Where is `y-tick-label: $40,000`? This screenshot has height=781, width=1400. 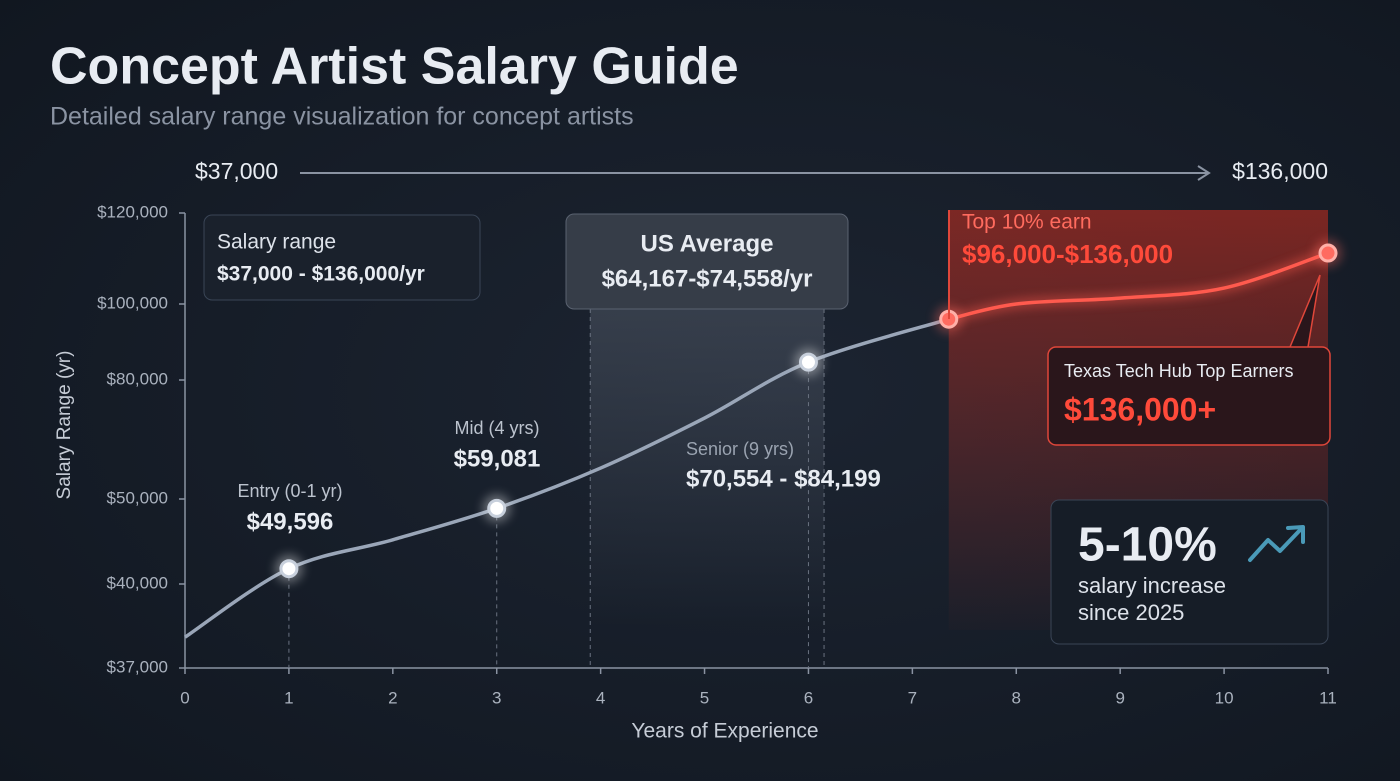
y-tick-label: $40,000 is located at coordinates (137, 582).